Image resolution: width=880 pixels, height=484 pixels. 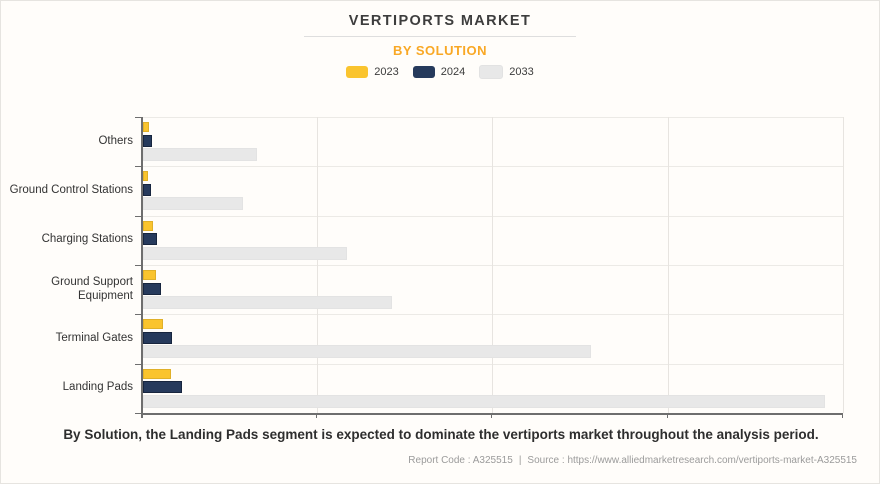 What do you see at coordinates (506, 72) in the screenshot?
I see `legend-item-2033: 2033` at bounding box center [506, 72].